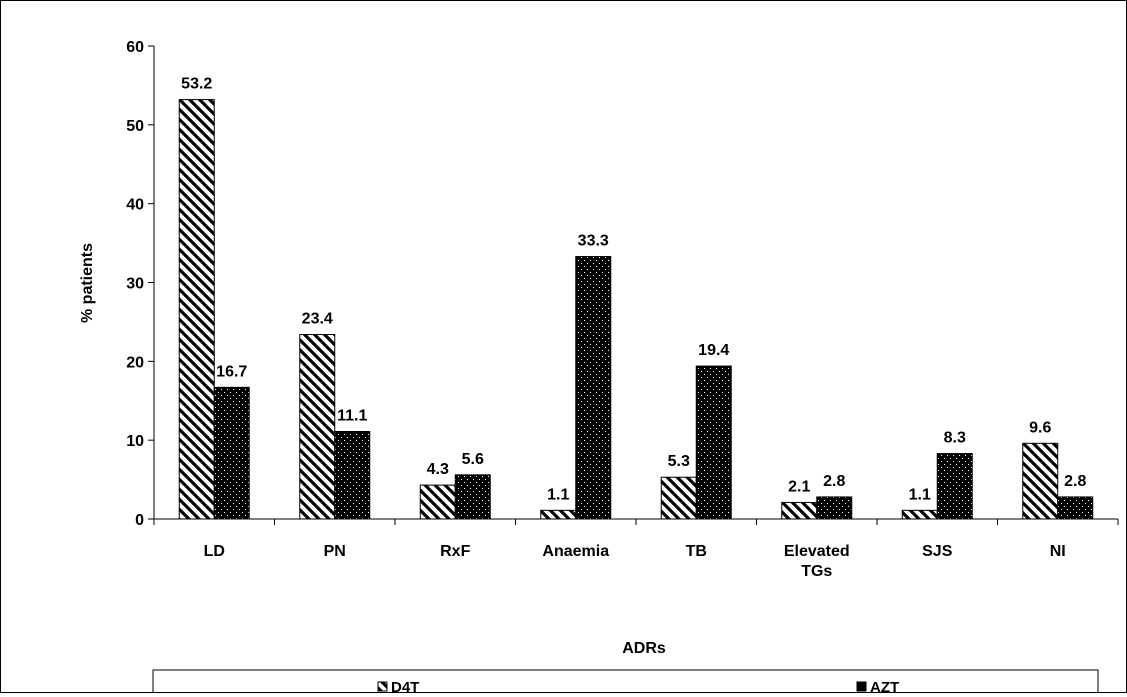 The height and width of the screenshot is (697, 1127). What do you see at coordinates (679, 461) in the screenshot?
I see `data-label-d4t: 5.3` at bounding box center [679, 461].